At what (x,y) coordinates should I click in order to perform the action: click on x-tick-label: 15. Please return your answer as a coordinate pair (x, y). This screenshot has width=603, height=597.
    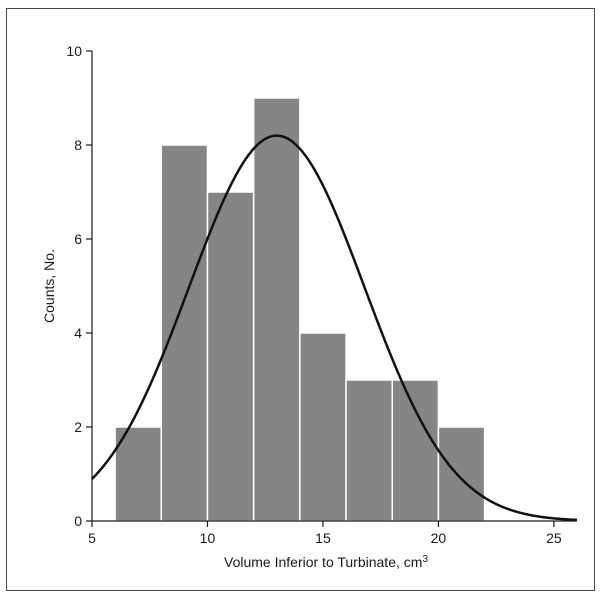
    Looking at the image, I should click on (323, 538).